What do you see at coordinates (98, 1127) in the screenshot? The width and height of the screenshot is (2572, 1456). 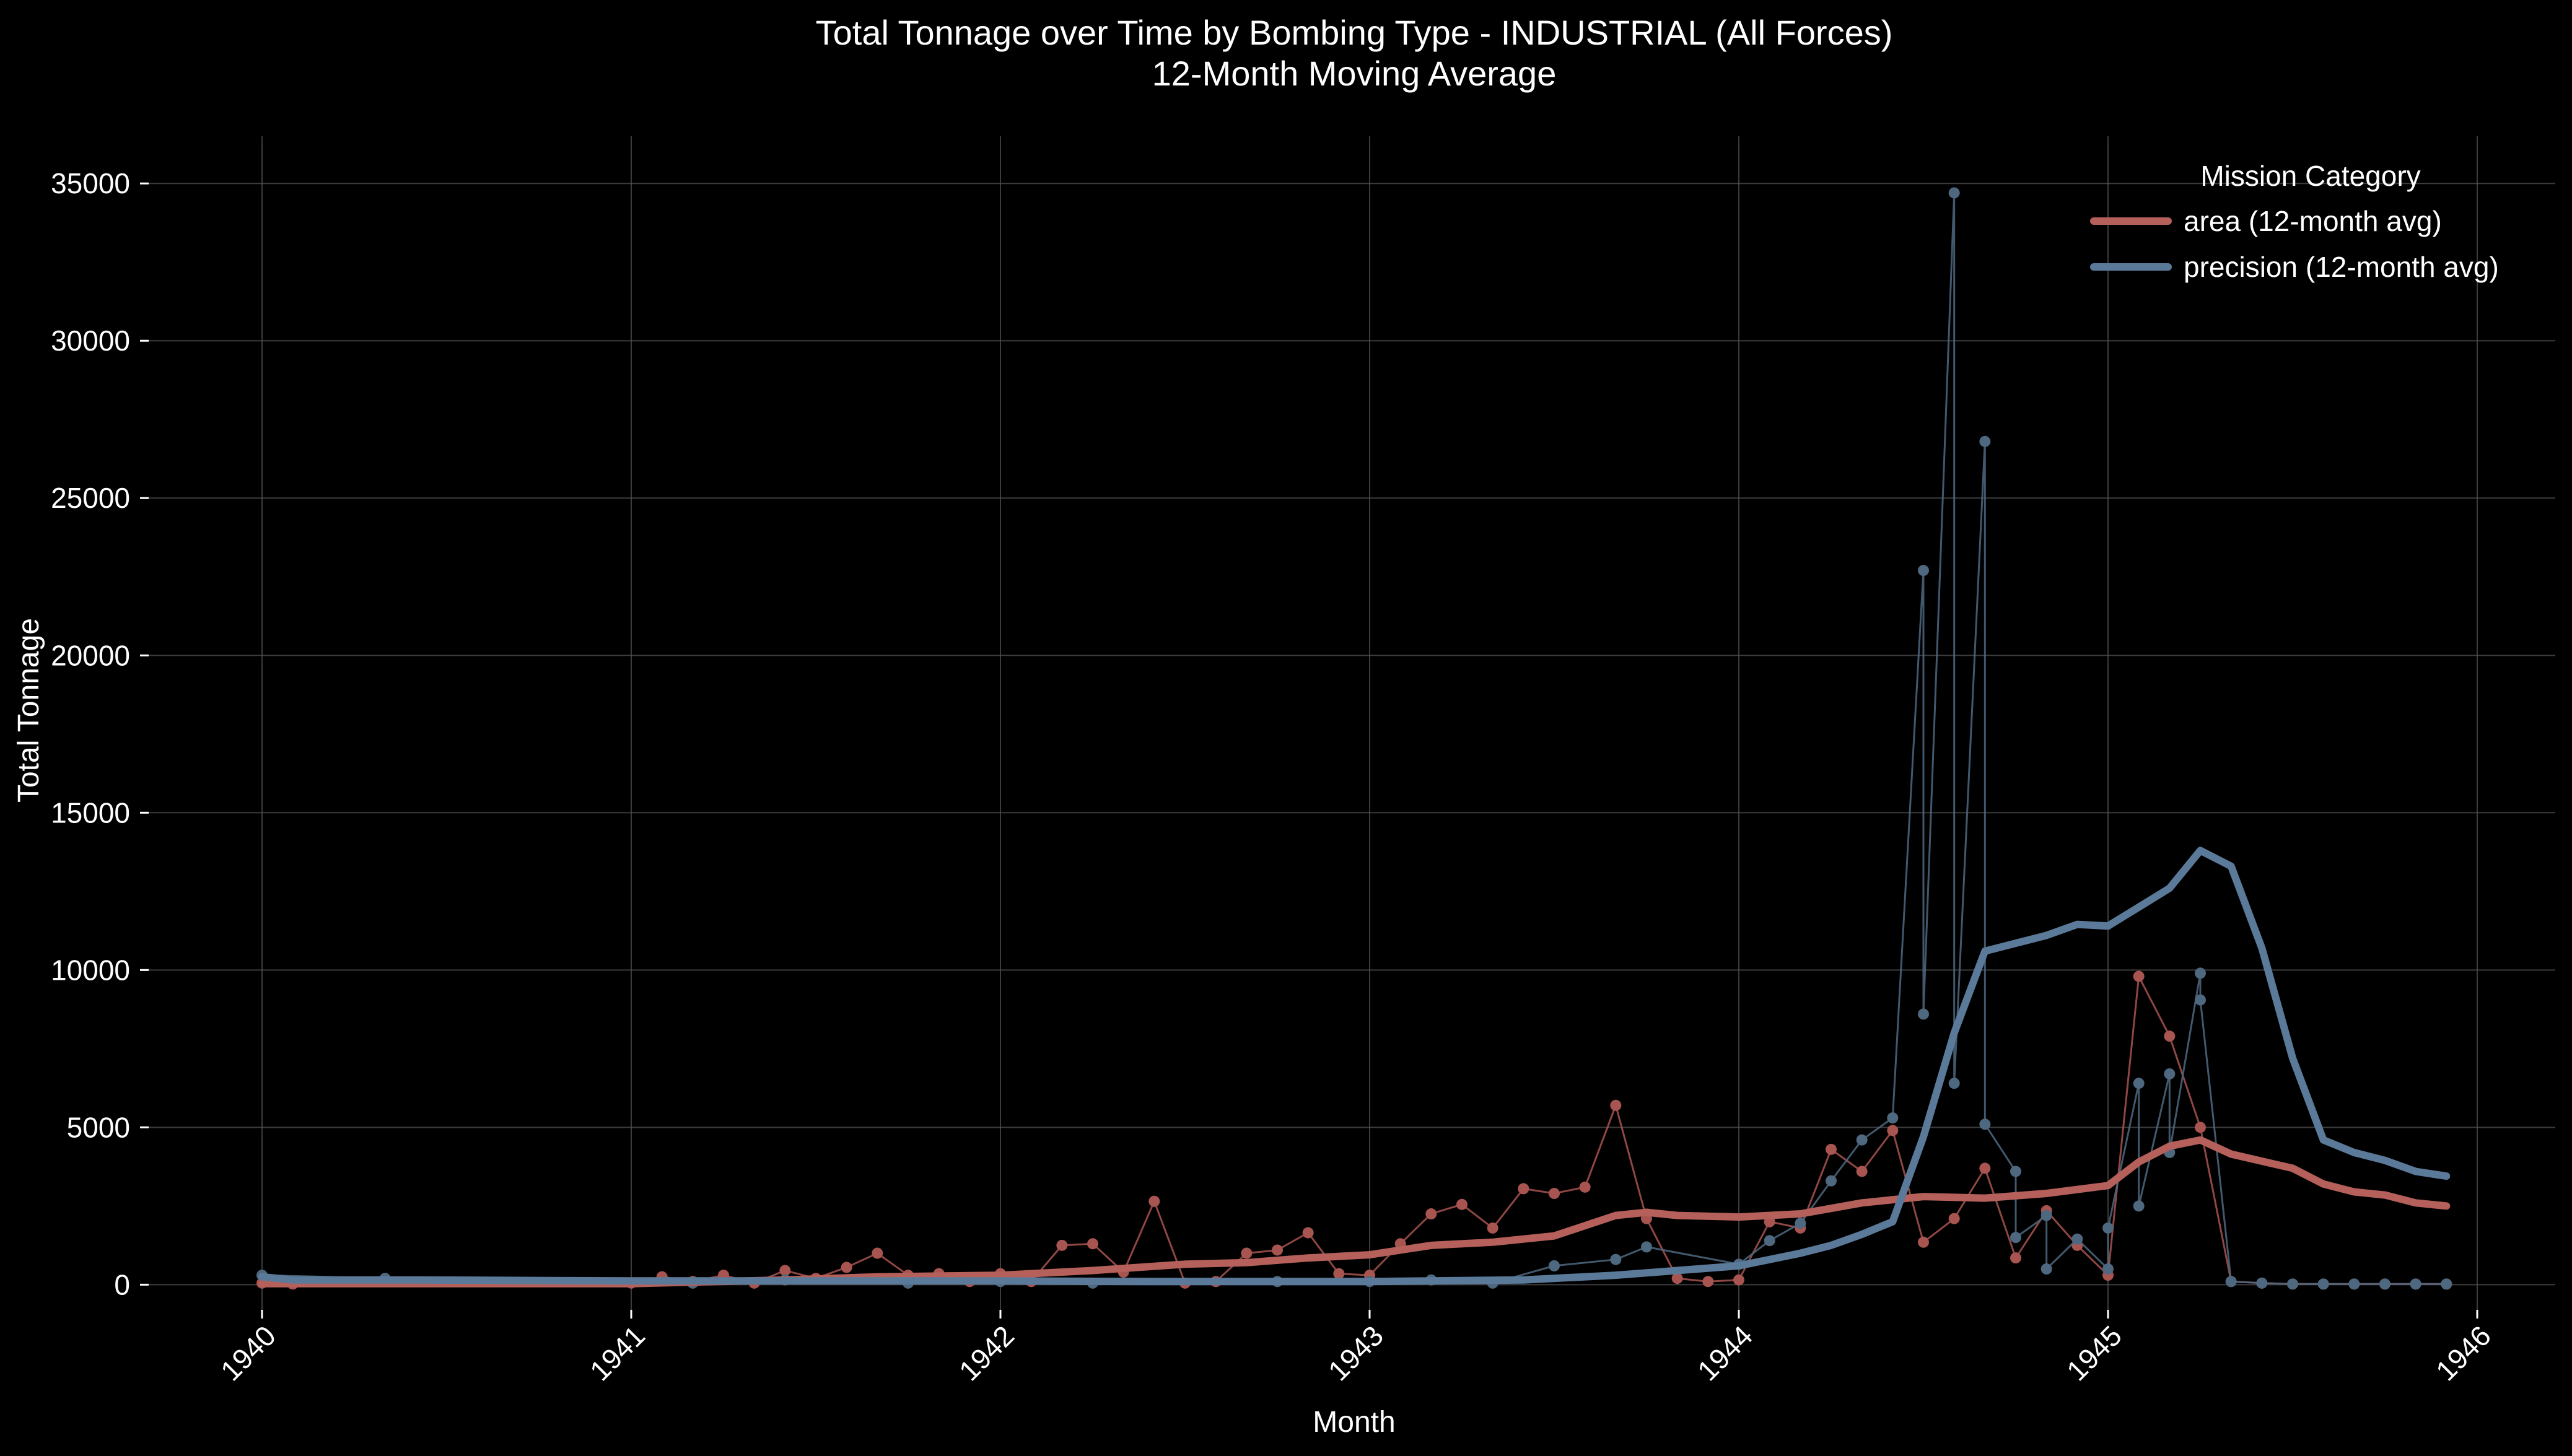 I see `y-tick-label: 5000` at bounding box center [98, 1127].